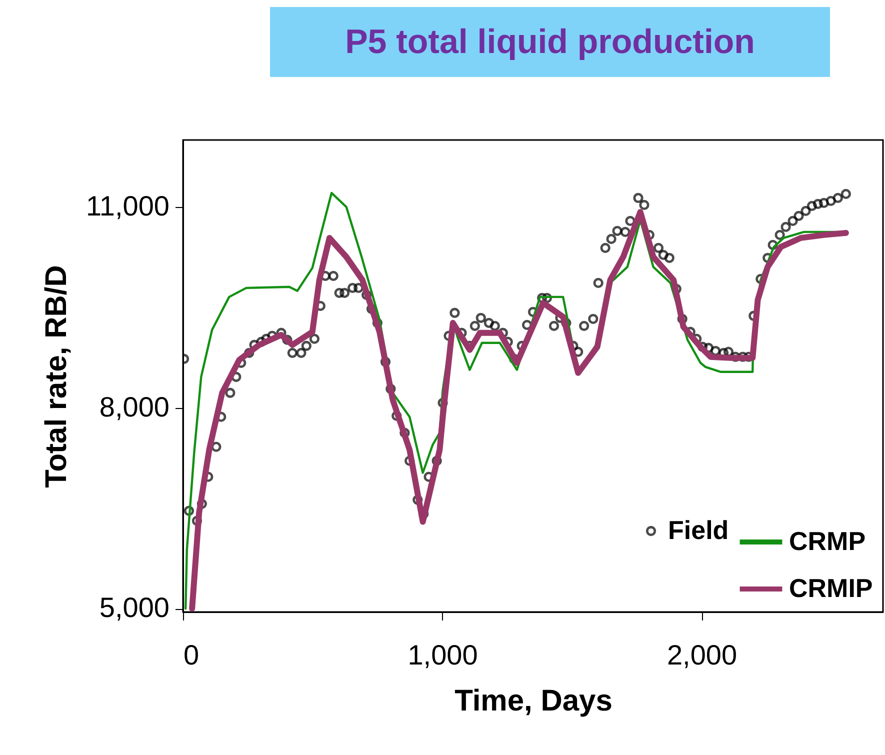 The height and width of the screenshot is (755, 885). Describe the element at coordinates (443, 655) in the screenshot. I see `x-tick-label: 1,000` at that location.